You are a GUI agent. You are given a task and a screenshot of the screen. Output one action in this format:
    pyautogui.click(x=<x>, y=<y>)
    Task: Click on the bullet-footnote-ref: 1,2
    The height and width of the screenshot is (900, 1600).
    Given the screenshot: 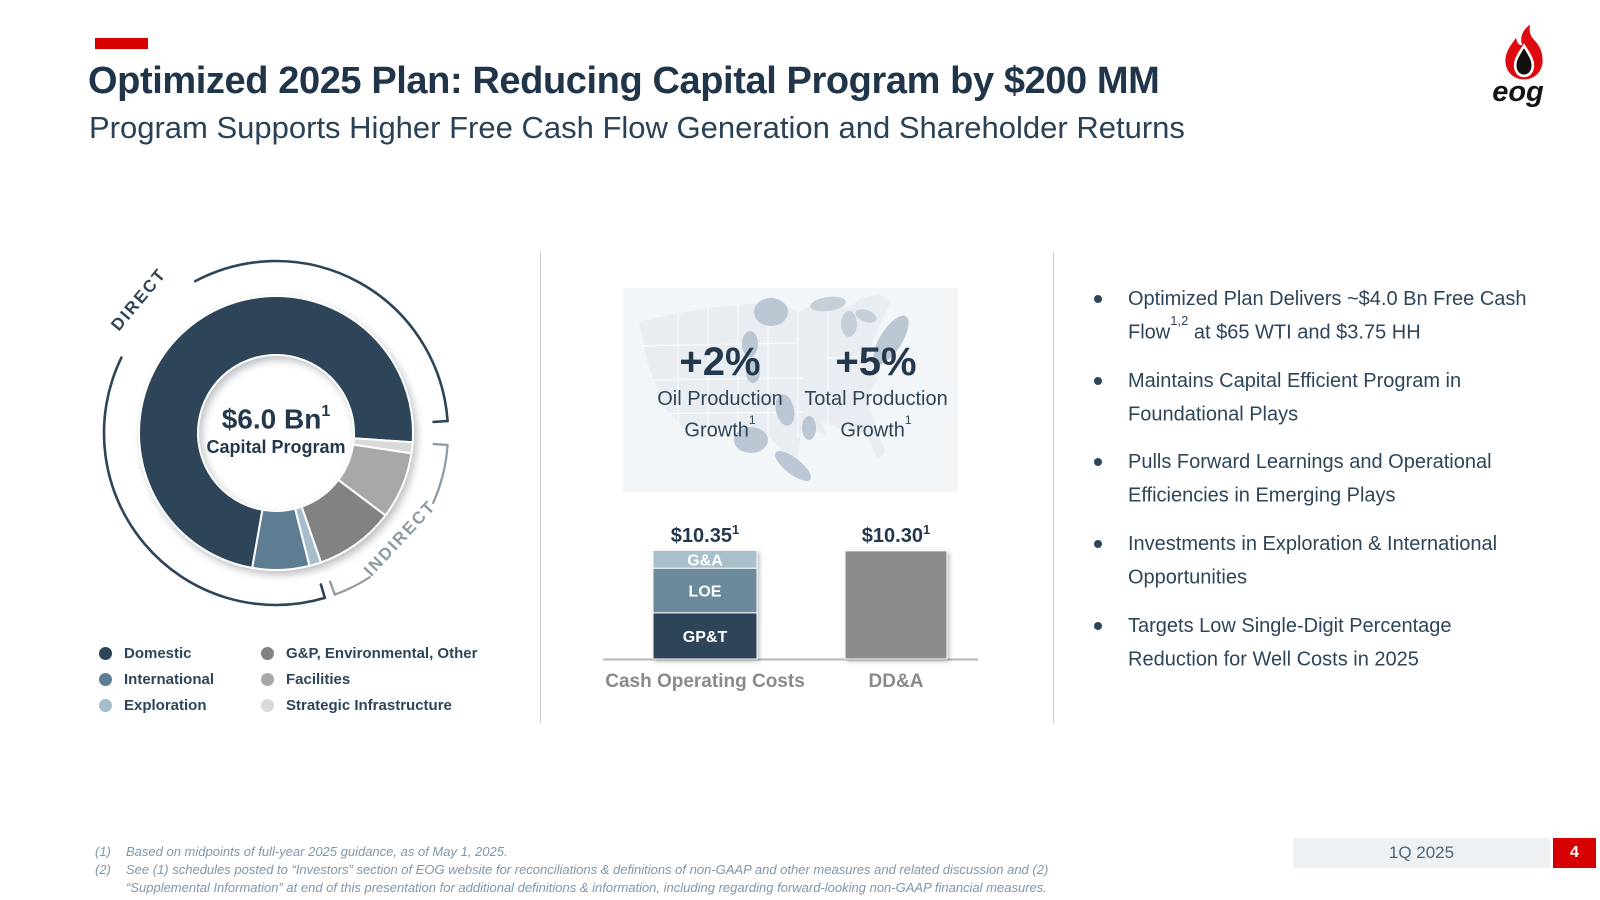 What is the action you would take?
    pyautogui.click(x=1179, y=320)
    